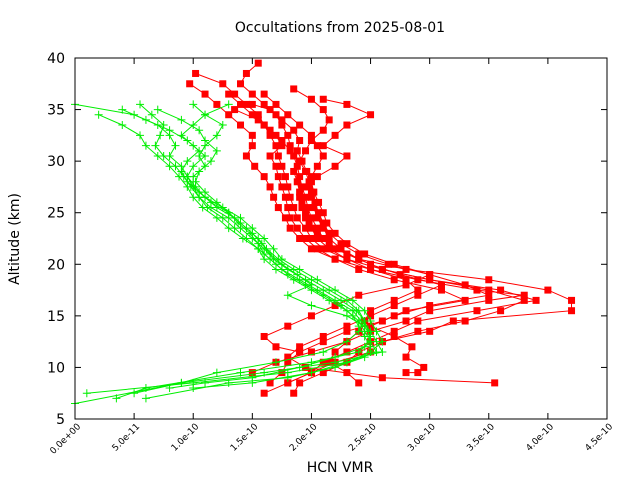  What do you see at coordinates (60, 420) in the screenshot?
I see `y-tick-label: 5` at bounding box center [60, 420].